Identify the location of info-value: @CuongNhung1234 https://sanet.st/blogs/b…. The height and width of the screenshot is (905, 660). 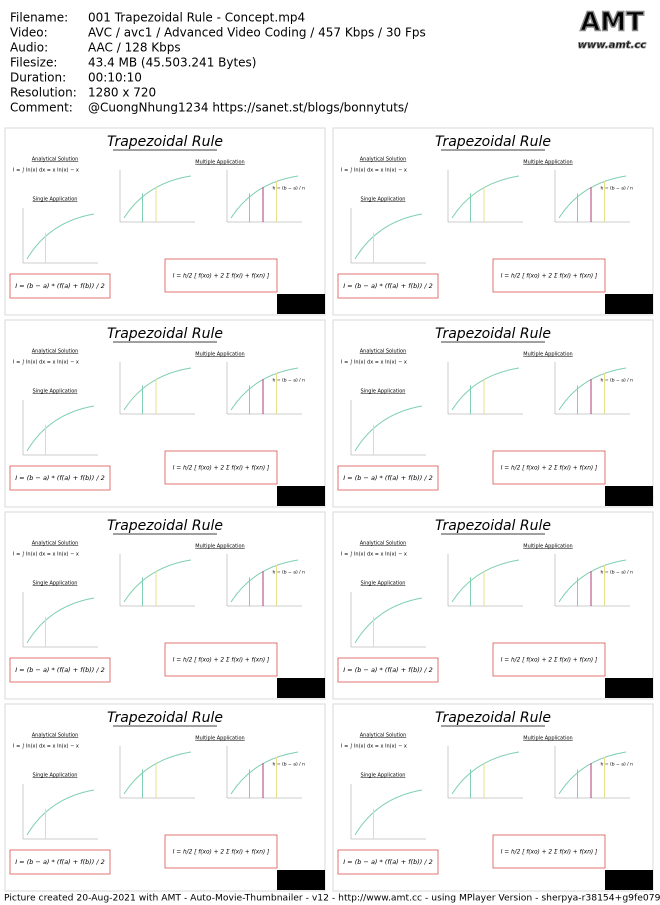
(248, 108).